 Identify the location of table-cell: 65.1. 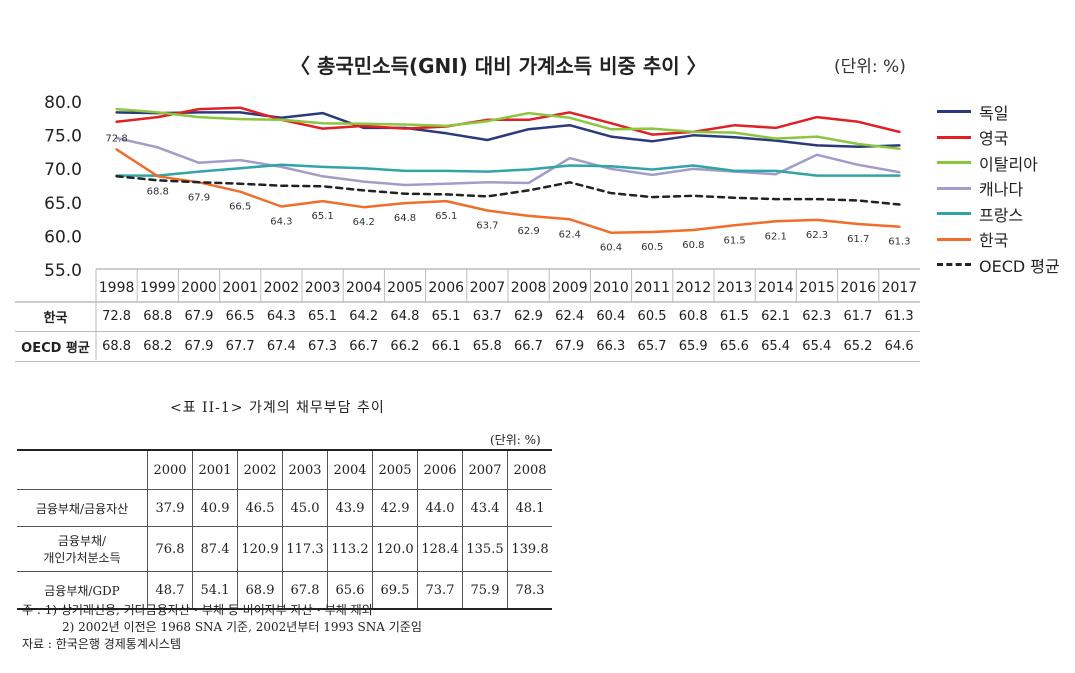
(446, 317).